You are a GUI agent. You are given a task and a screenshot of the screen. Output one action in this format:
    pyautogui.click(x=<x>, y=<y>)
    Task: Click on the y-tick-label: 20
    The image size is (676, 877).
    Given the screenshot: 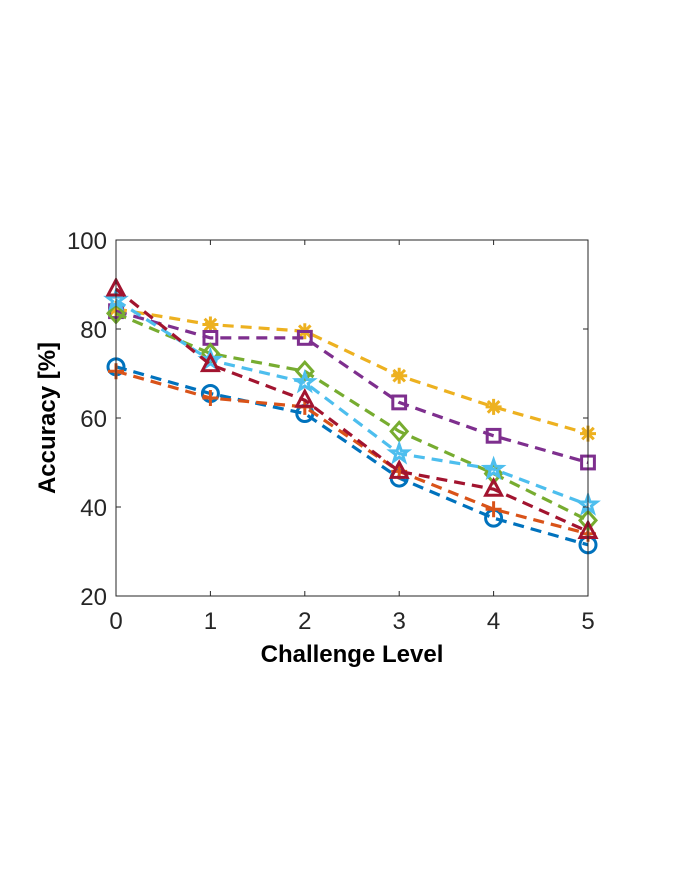 What is the action you would take?
    pyautogui.click(x=93, y=597)
    